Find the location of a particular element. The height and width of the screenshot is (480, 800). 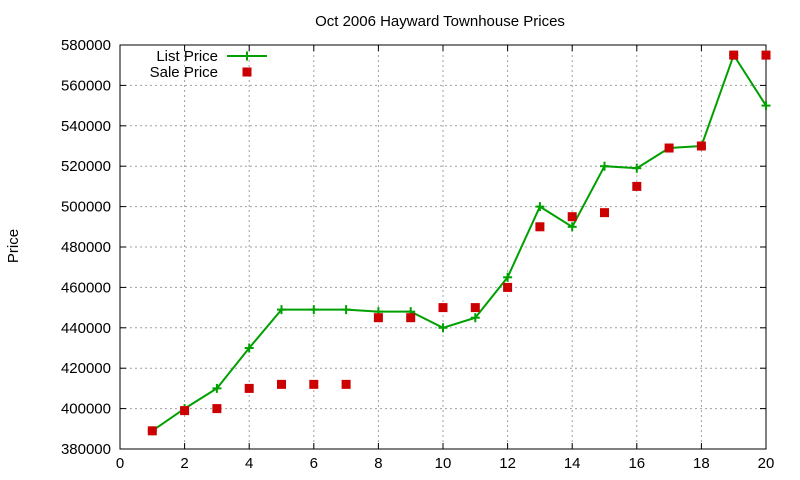

y-tick-label: 520000 is located at coordinates (86, 166).